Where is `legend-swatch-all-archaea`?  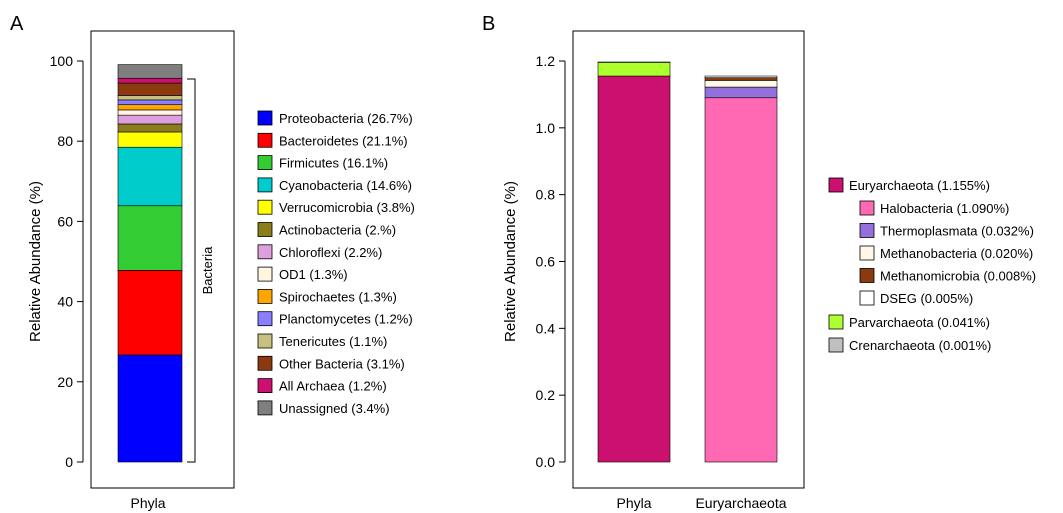 legend-swatch-all-archaea is located at coordinates (265, 386).